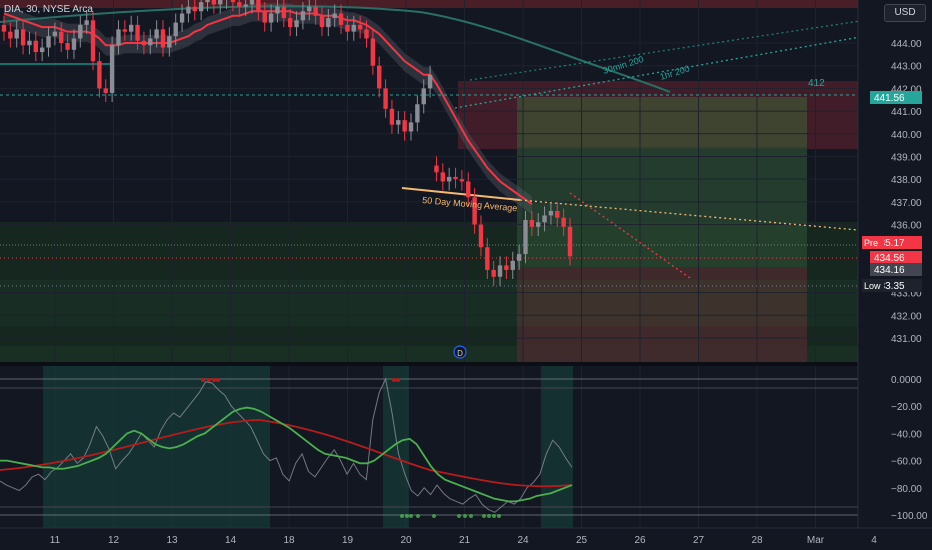  I want to click on osc-slow-line, so click(286, 453).